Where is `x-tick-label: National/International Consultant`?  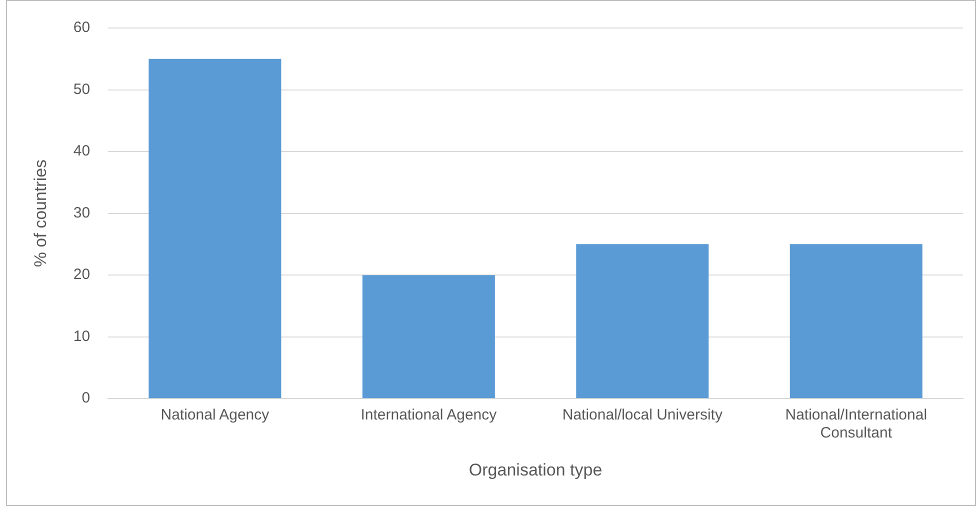
x-tick-label: National/International Consultant is located at coordinates (856, 424).